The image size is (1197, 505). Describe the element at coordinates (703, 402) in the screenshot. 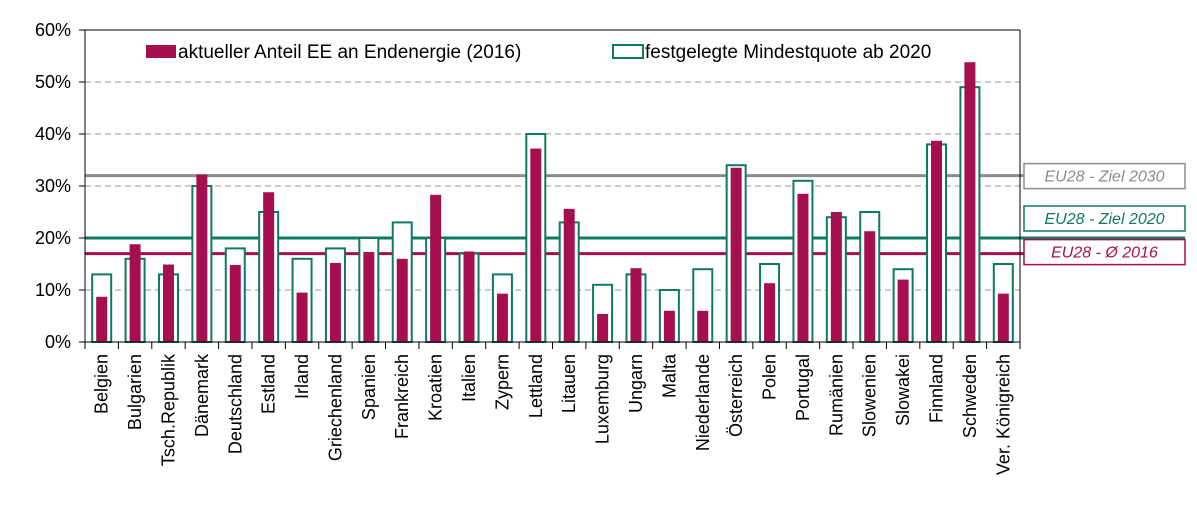

I see `x-tick-label: Niederlande` at that location.